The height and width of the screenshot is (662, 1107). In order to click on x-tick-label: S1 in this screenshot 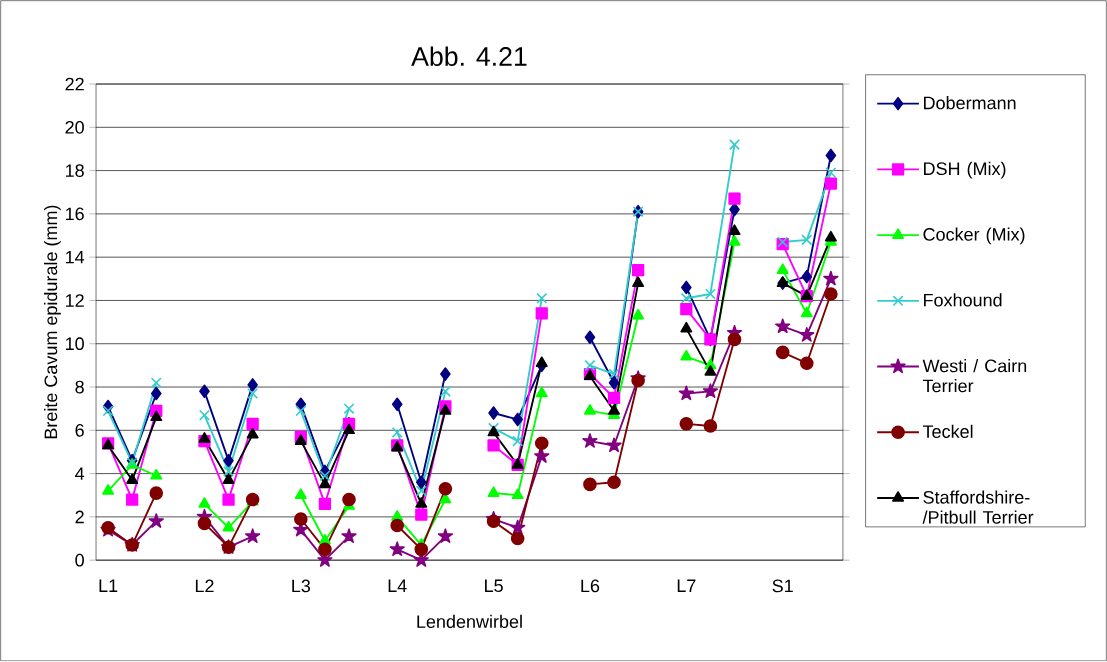, I will do `click(782, 586)`.